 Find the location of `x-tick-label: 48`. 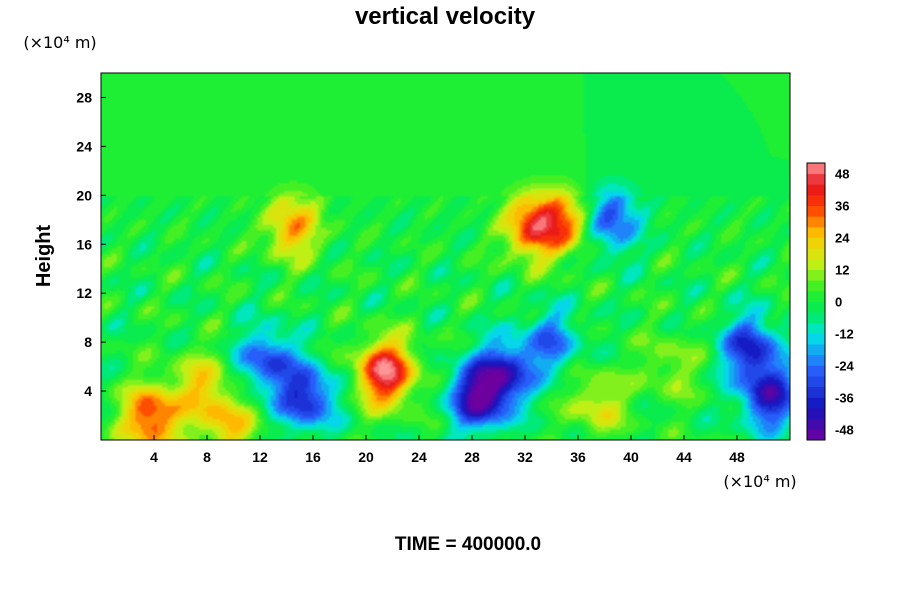

x-tick-label: 48 is located at coordinates (737, 457).